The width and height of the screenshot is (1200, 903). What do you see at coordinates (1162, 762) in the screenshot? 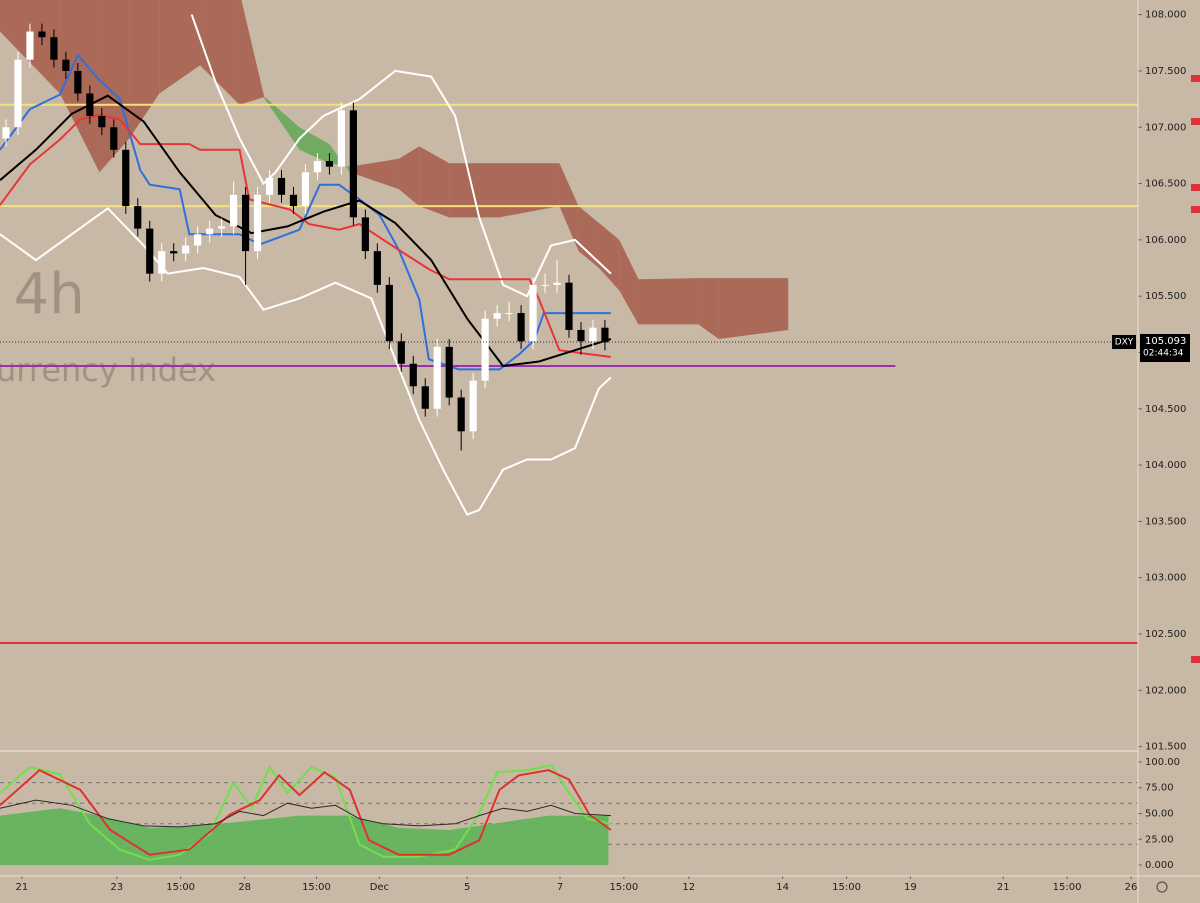
I see `osc-y-tick-label: 100.00` at bounding box center [1162, 762].